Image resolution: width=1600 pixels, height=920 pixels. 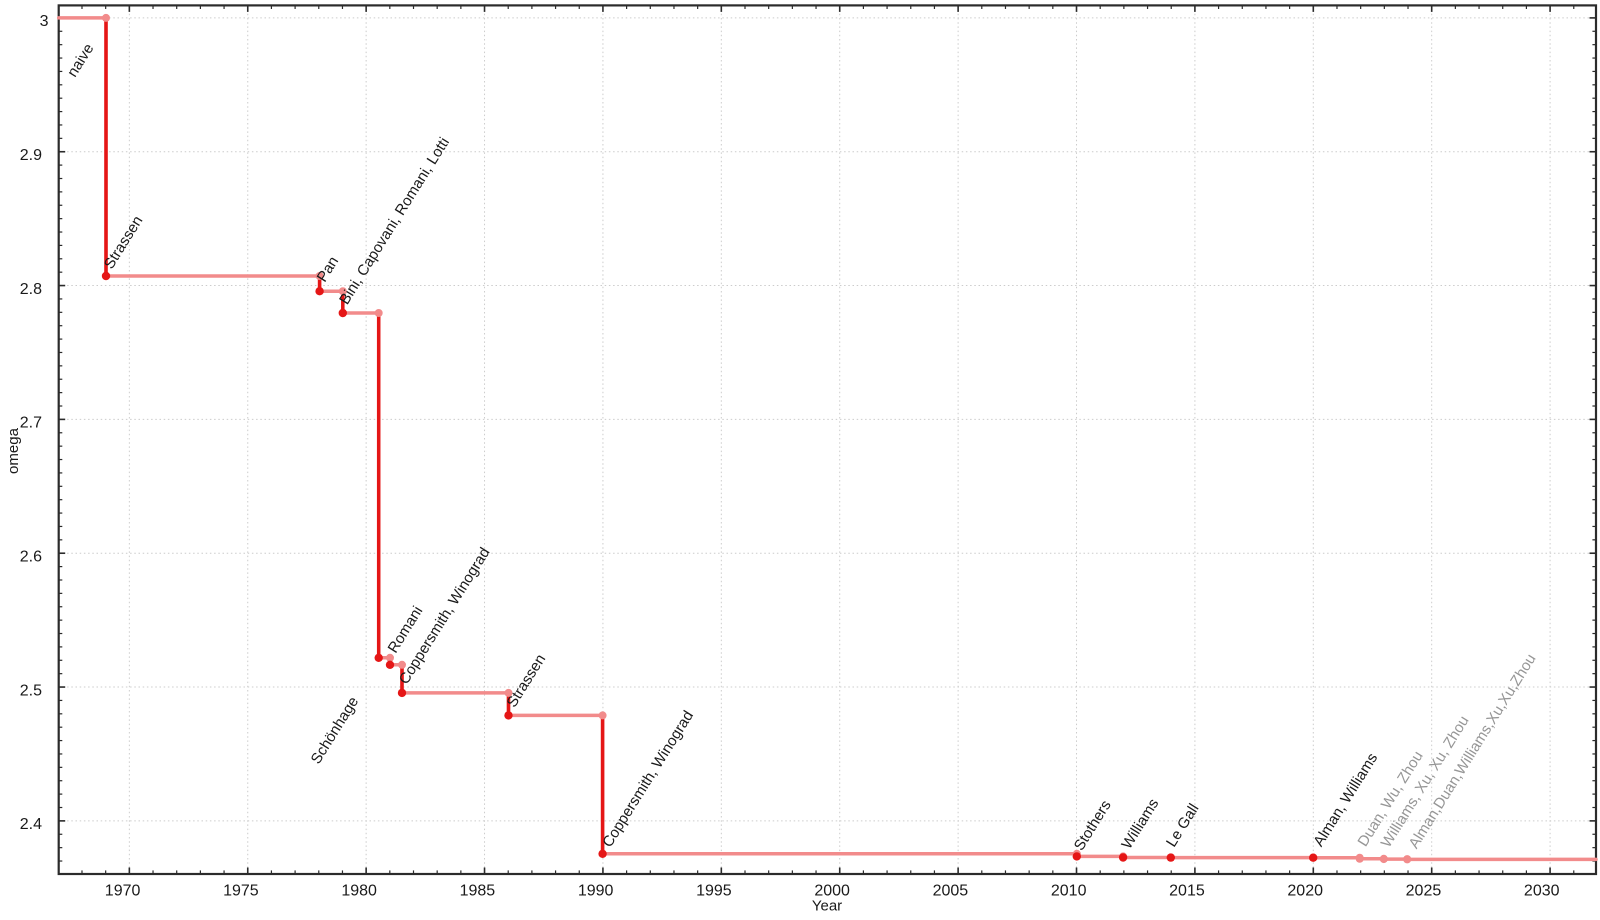 I want to click on svg-text: 2.7, so click(x=31, y=423).